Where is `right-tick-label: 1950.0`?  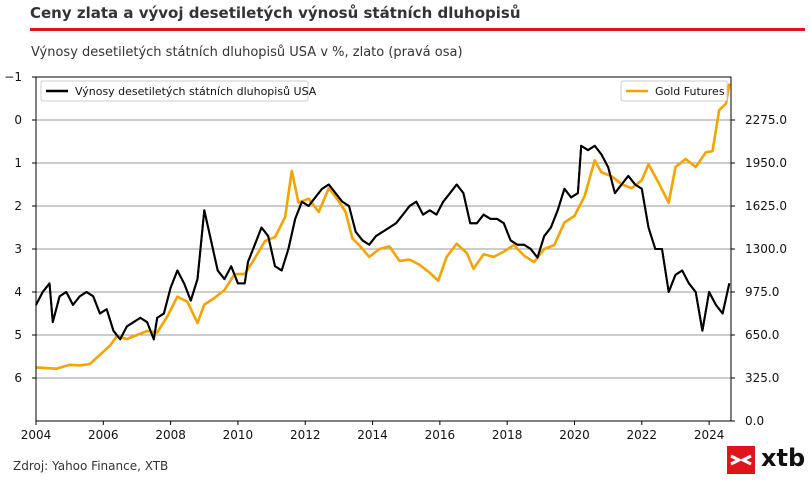 right-tick-label: 1950.0 is located at coordinates (766, 163).